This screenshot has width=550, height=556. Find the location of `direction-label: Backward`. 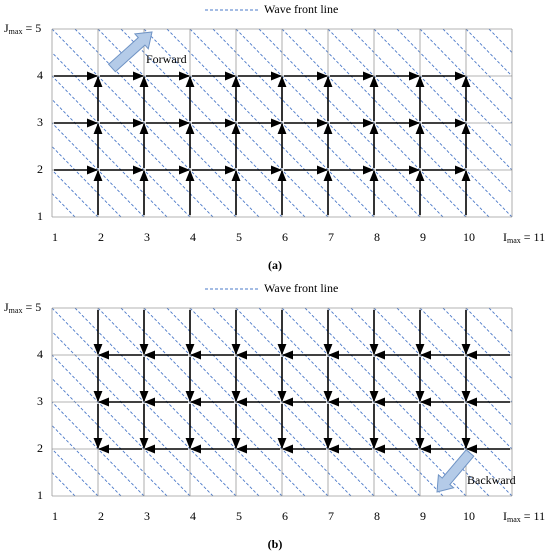

direction-label: Backward is located at coordinates (491, 480).